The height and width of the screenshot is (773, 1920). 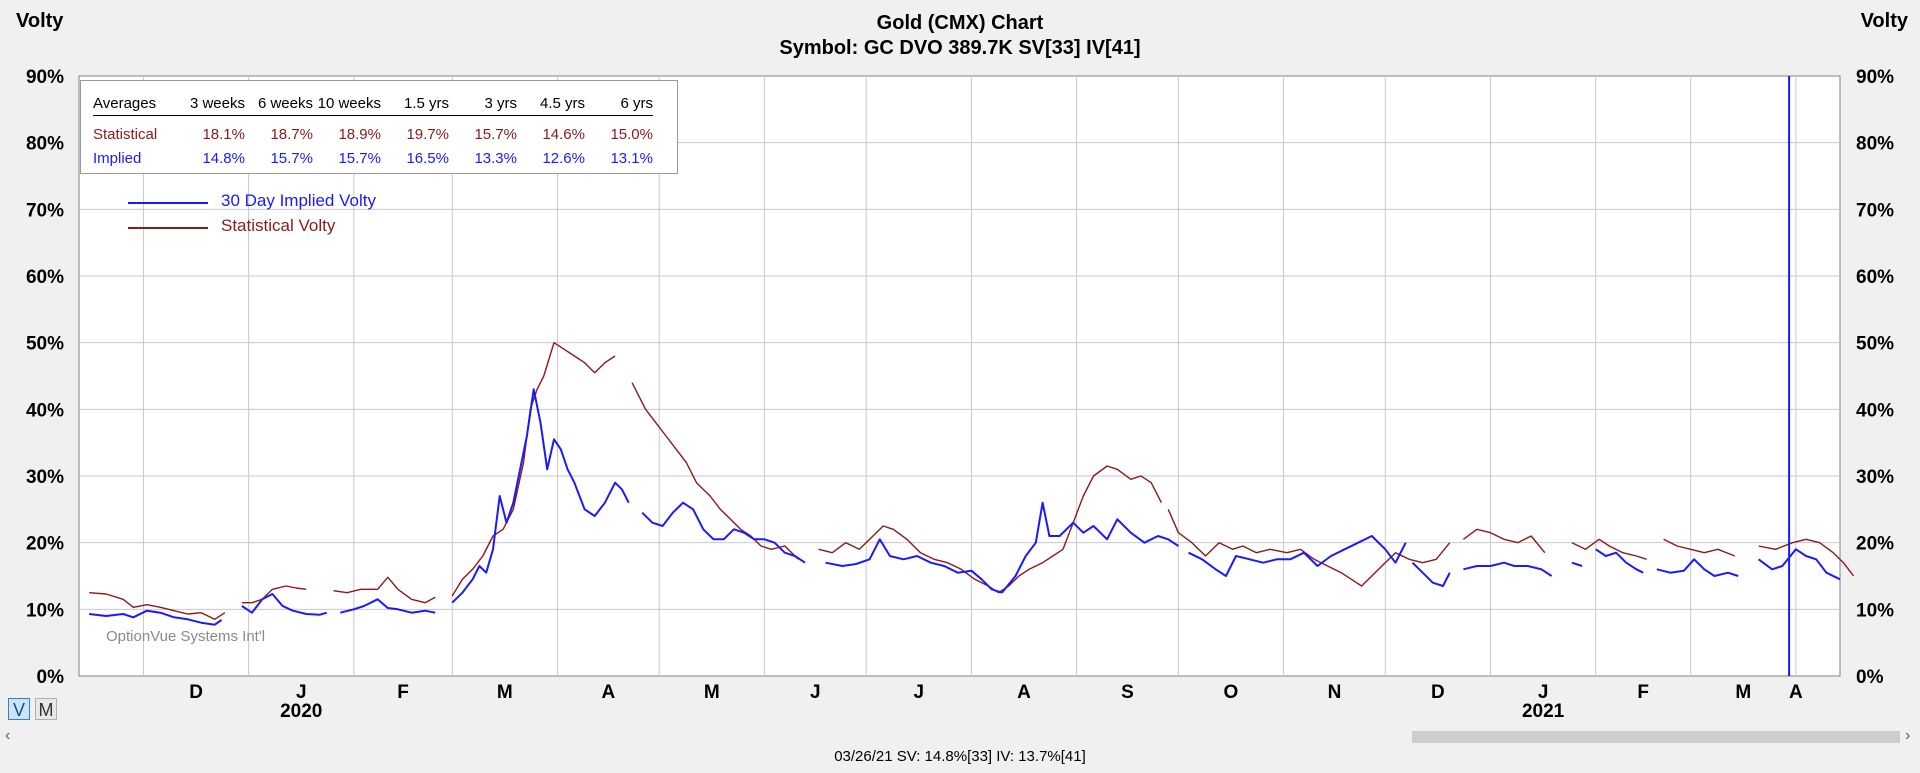 What do you see at coordinates (551, 103) in the screenshot?
I see `averages-column-header: 4.5 yrs` at bounding box center [551, 103].